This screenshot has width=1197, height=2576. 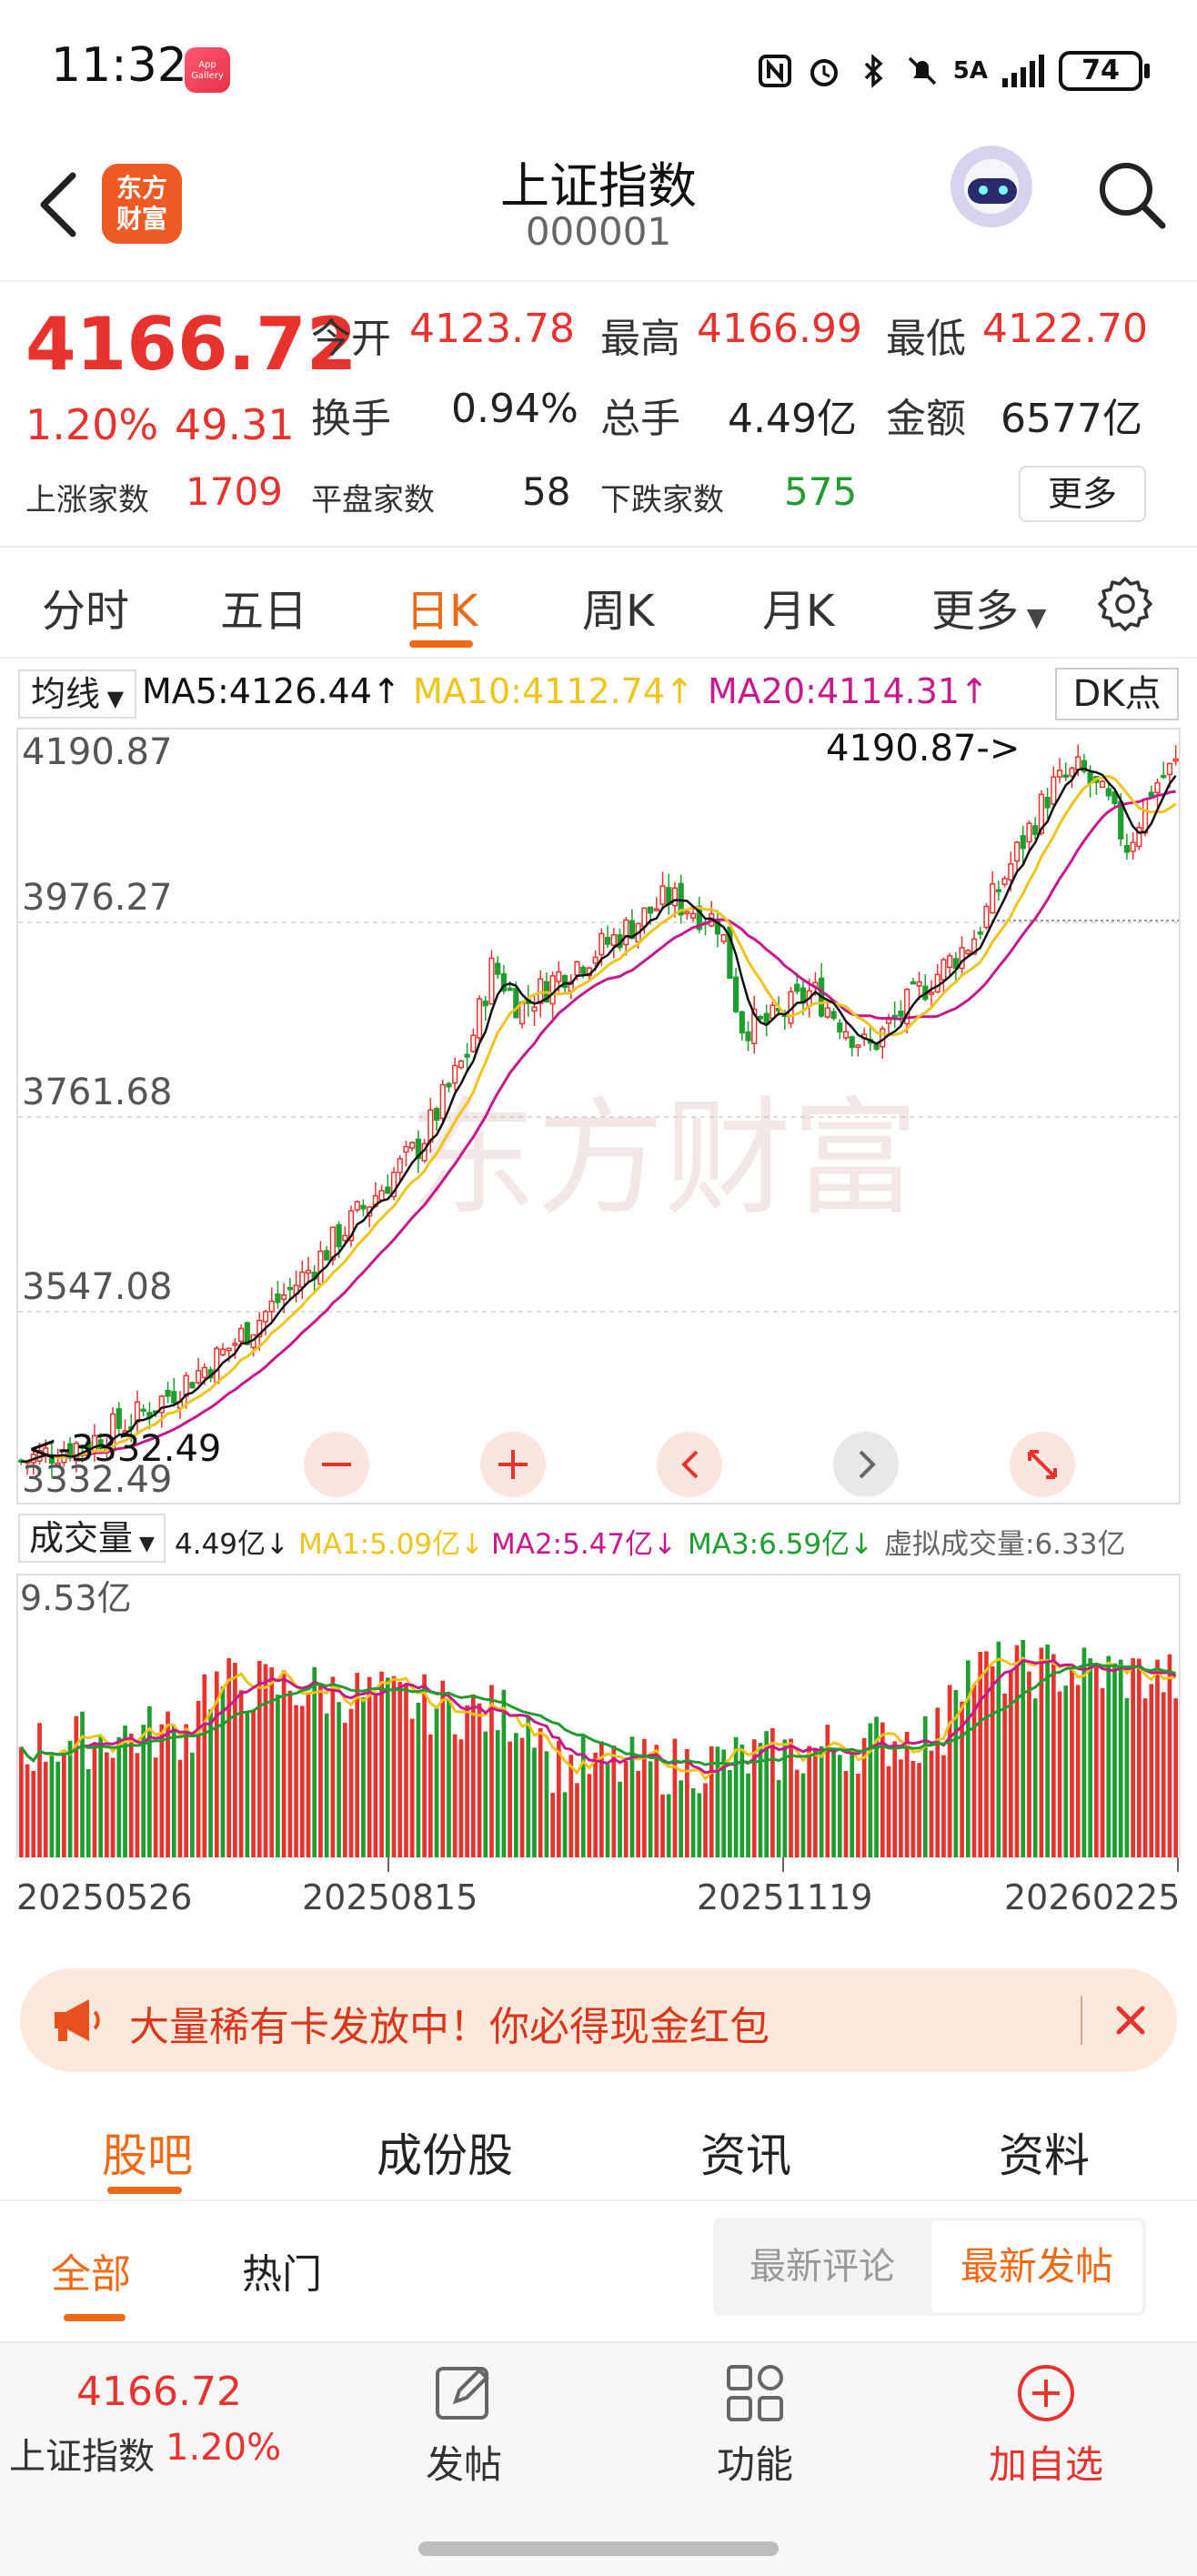 What do you see at coordinates (282, 2274) in the screenshot?
I see `tab-hot: 热门` at bounding box center [282, 2274].